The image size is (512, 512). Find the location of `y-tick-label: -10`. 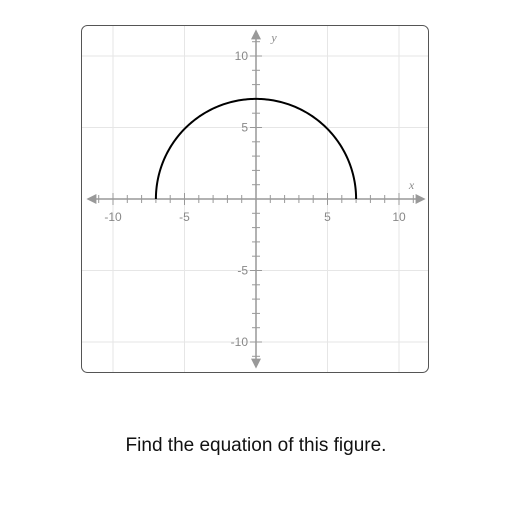

y-tick-label: -10 is located at coordinates (240, 342).